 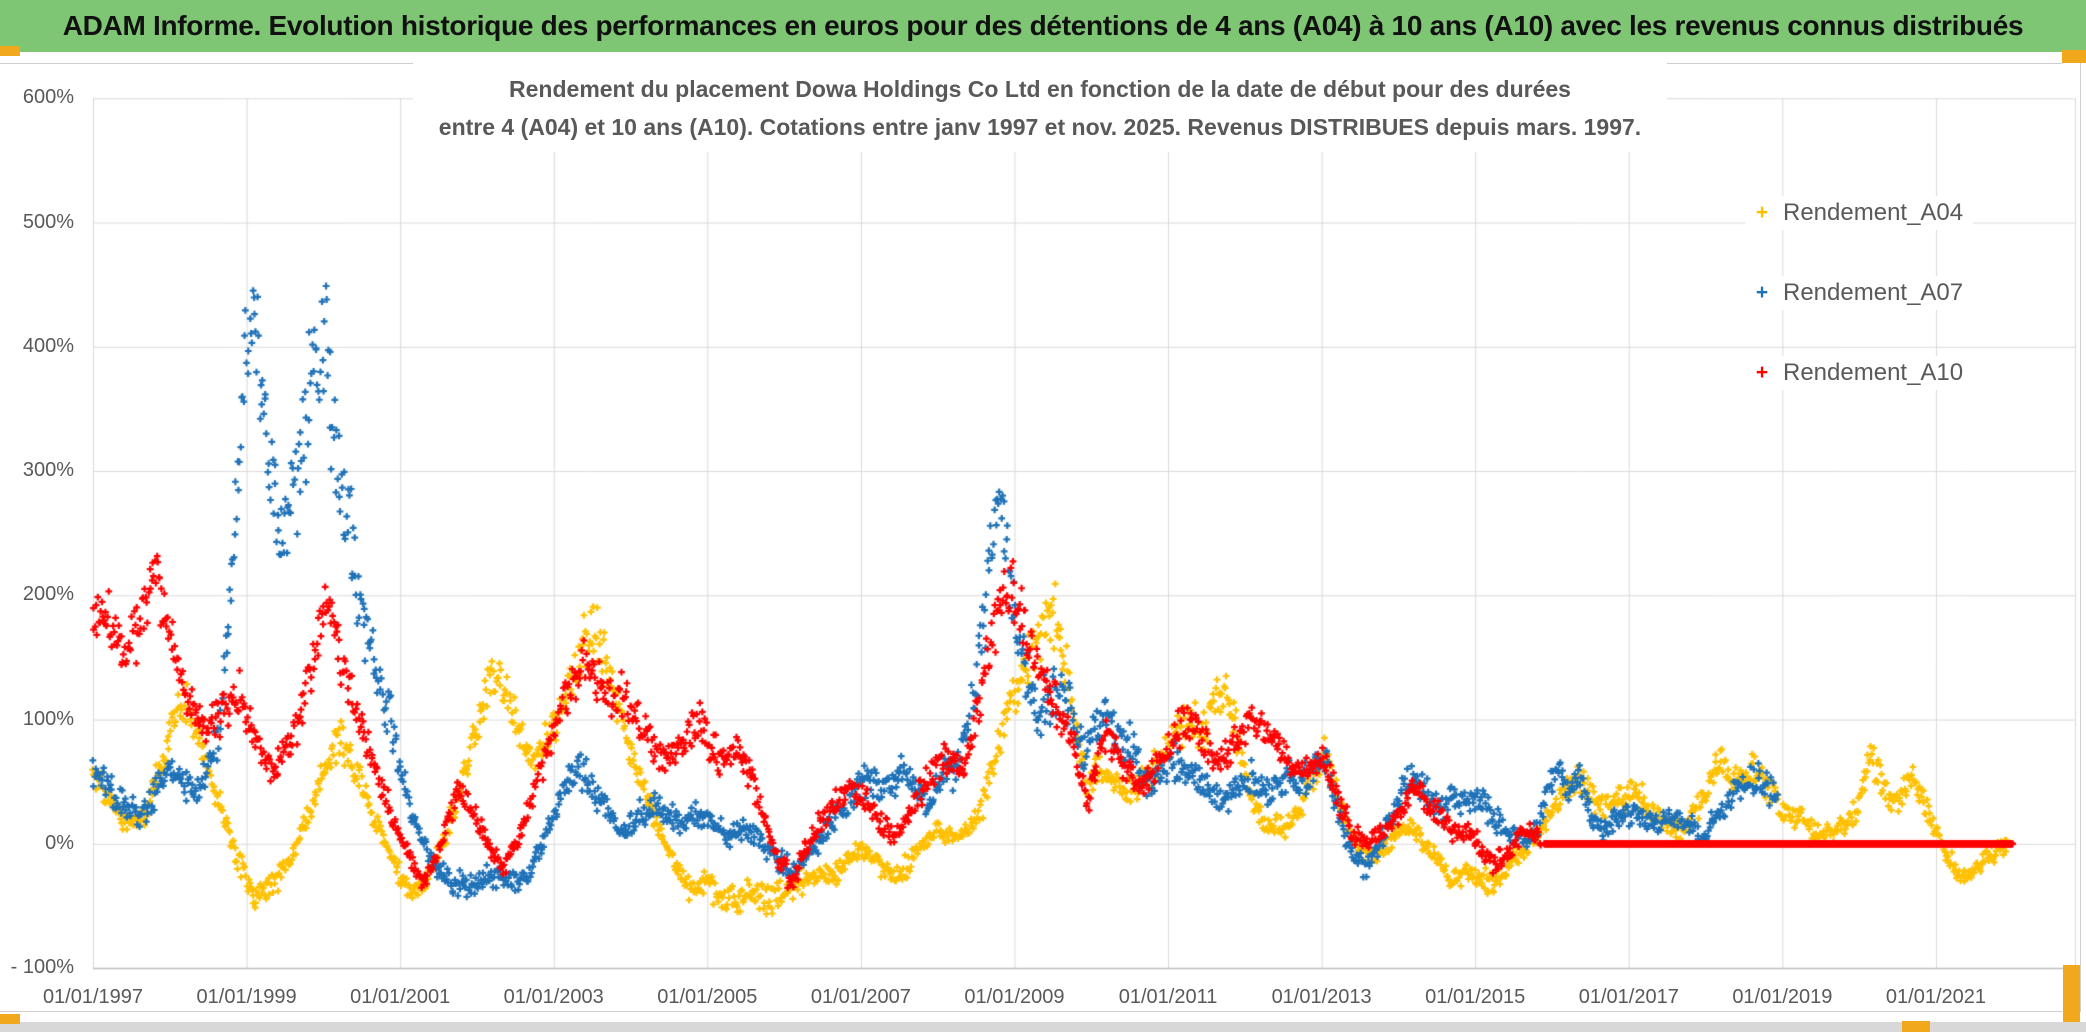 What do you see at coordinates (1782, 997) in the screenshot?
I see `x-tick-label: 01/01/2019` at bounding box center [1782, 997].